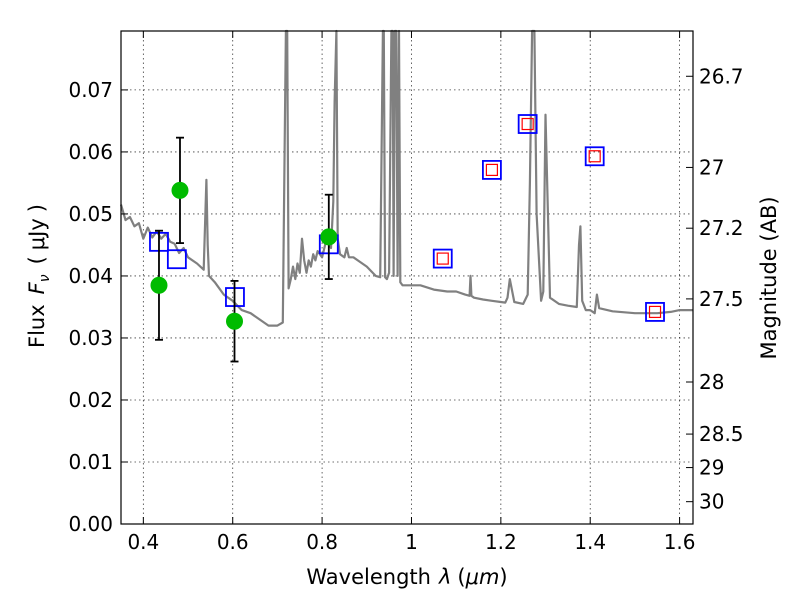 This screenshot has height=600, width=800. What do you see at coordinates (90, 338) in the screenshot?
I see `y-tick-label: 0.03` at bounding box center [90, 338].